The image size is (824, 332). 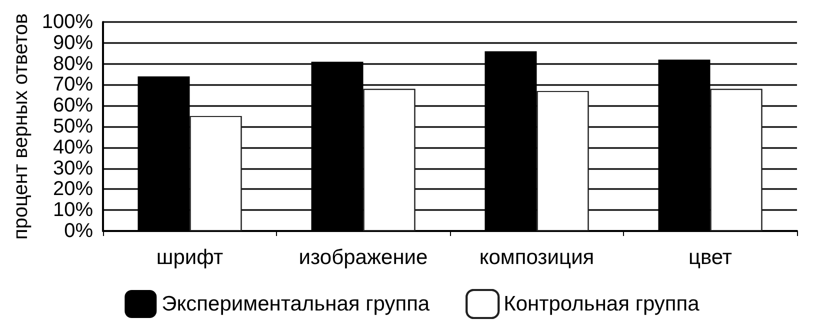 What do you see at coordinates (73, 63) in the screenshot?
I see `y-tick-label: 80%` at bounding box center [73, 63].